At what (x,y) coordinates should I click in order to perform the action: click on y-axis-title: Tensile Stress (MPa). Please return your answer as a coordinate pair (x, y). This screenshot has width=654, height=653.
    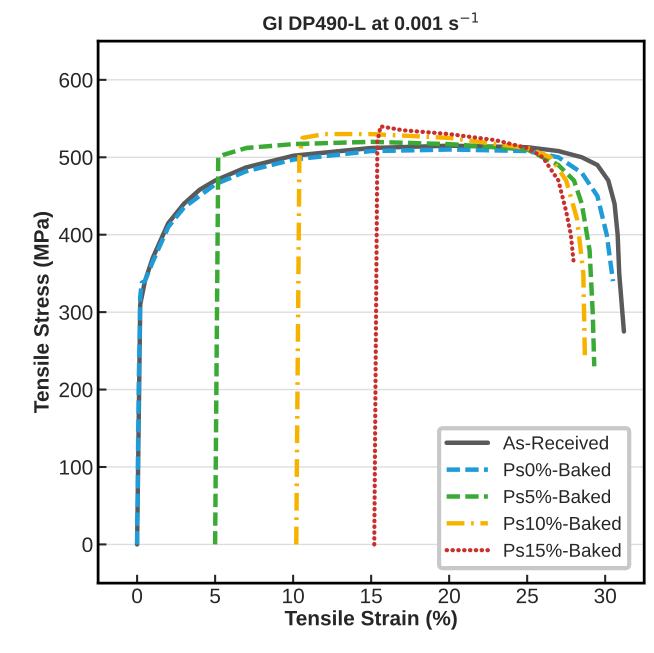
    Looking at the image, I should click on (43, 313).